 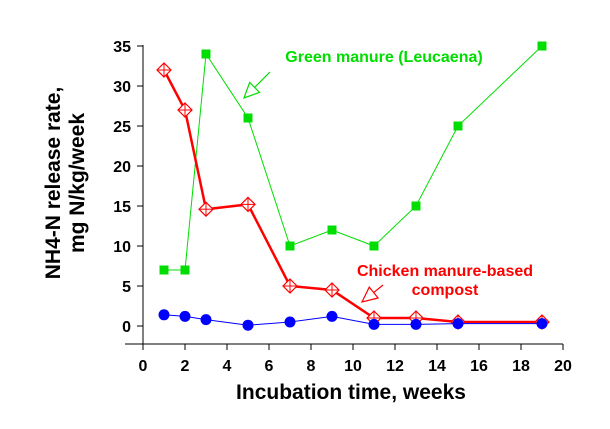 I want to click on x-tick-label: 2, so click(x=185, y=366).